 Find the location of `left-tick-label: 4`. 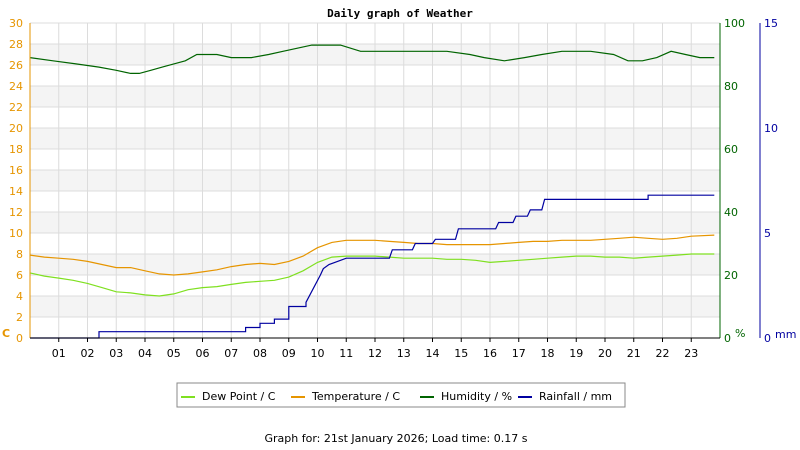

left-tick-label: 4 is located at coordinates (19, 296).